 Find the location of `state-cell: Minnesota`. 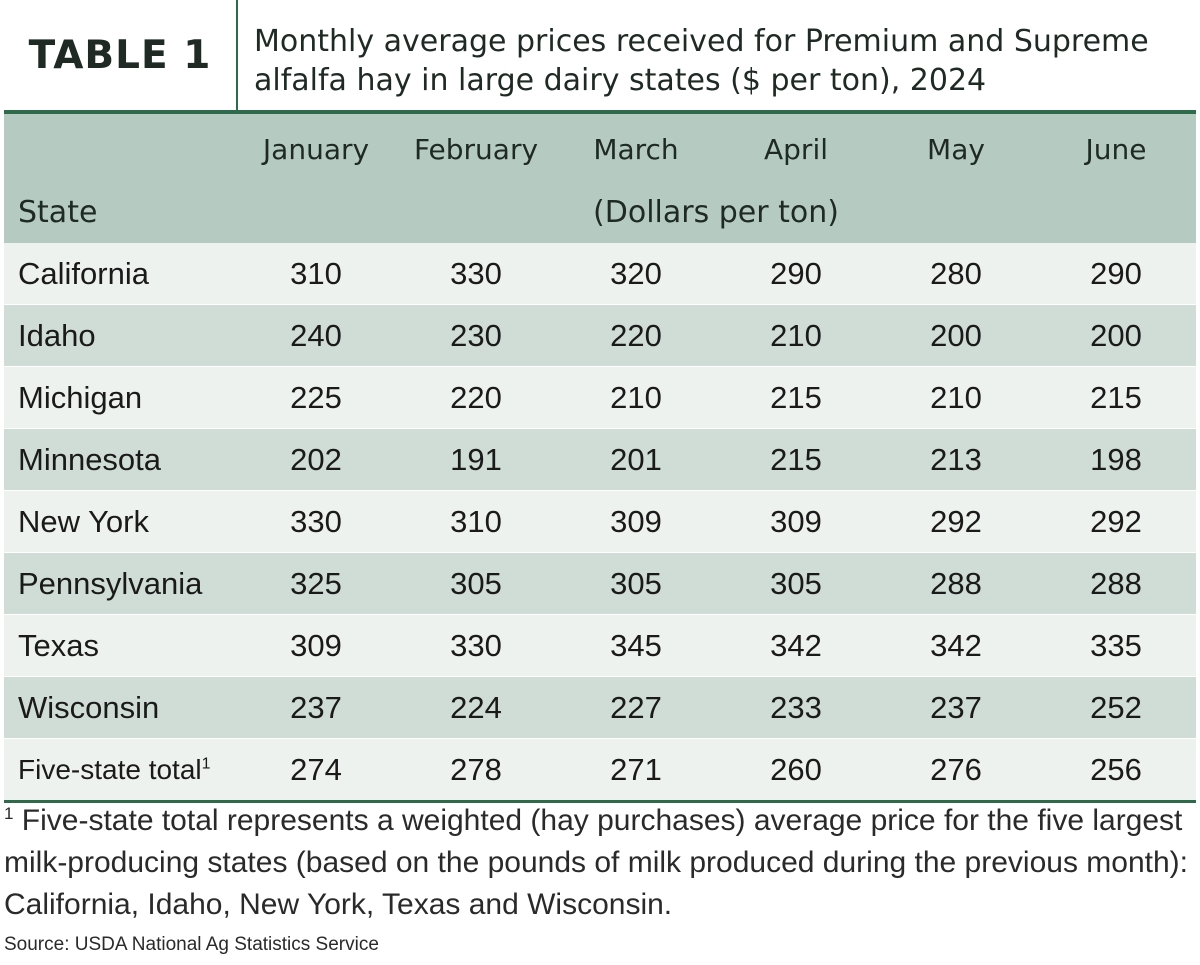

state-cell: Minnesota is located at coordinates (120, 459).